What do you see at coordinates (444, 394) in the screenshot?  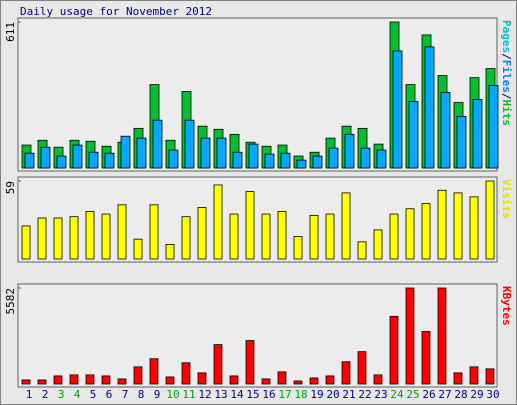 I see `x-tick-label: 27` at bounding box center [444, 394].